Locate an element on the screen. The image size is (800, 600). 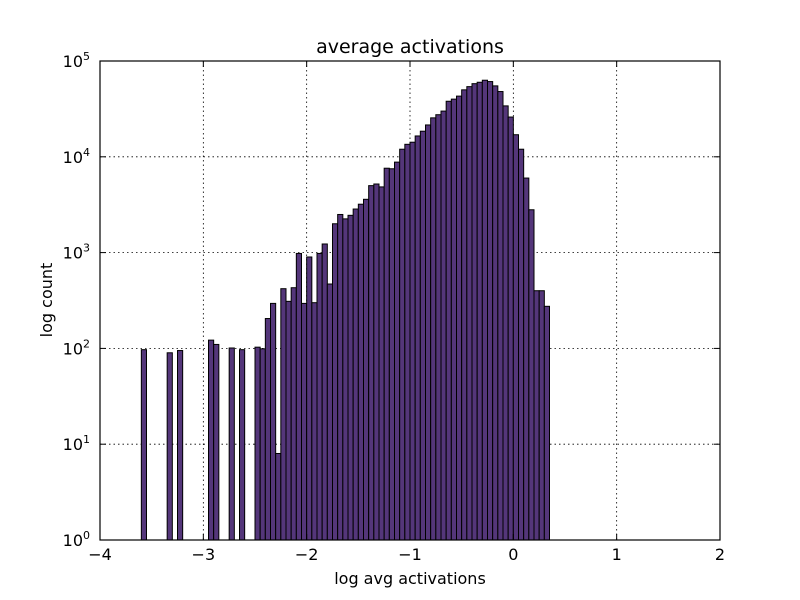
x-tick-label: −4 is located at coordinates (100, 554).